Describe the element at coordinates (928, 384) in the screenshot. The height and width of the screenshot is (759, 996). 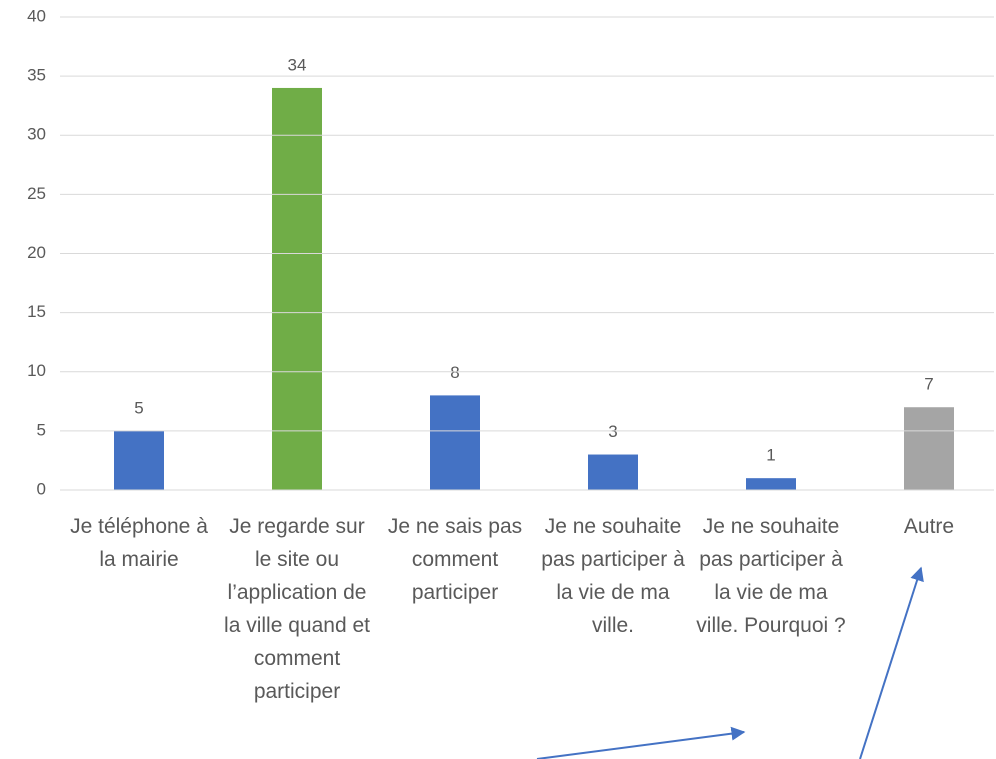
I see `data-label: 7` at that location.